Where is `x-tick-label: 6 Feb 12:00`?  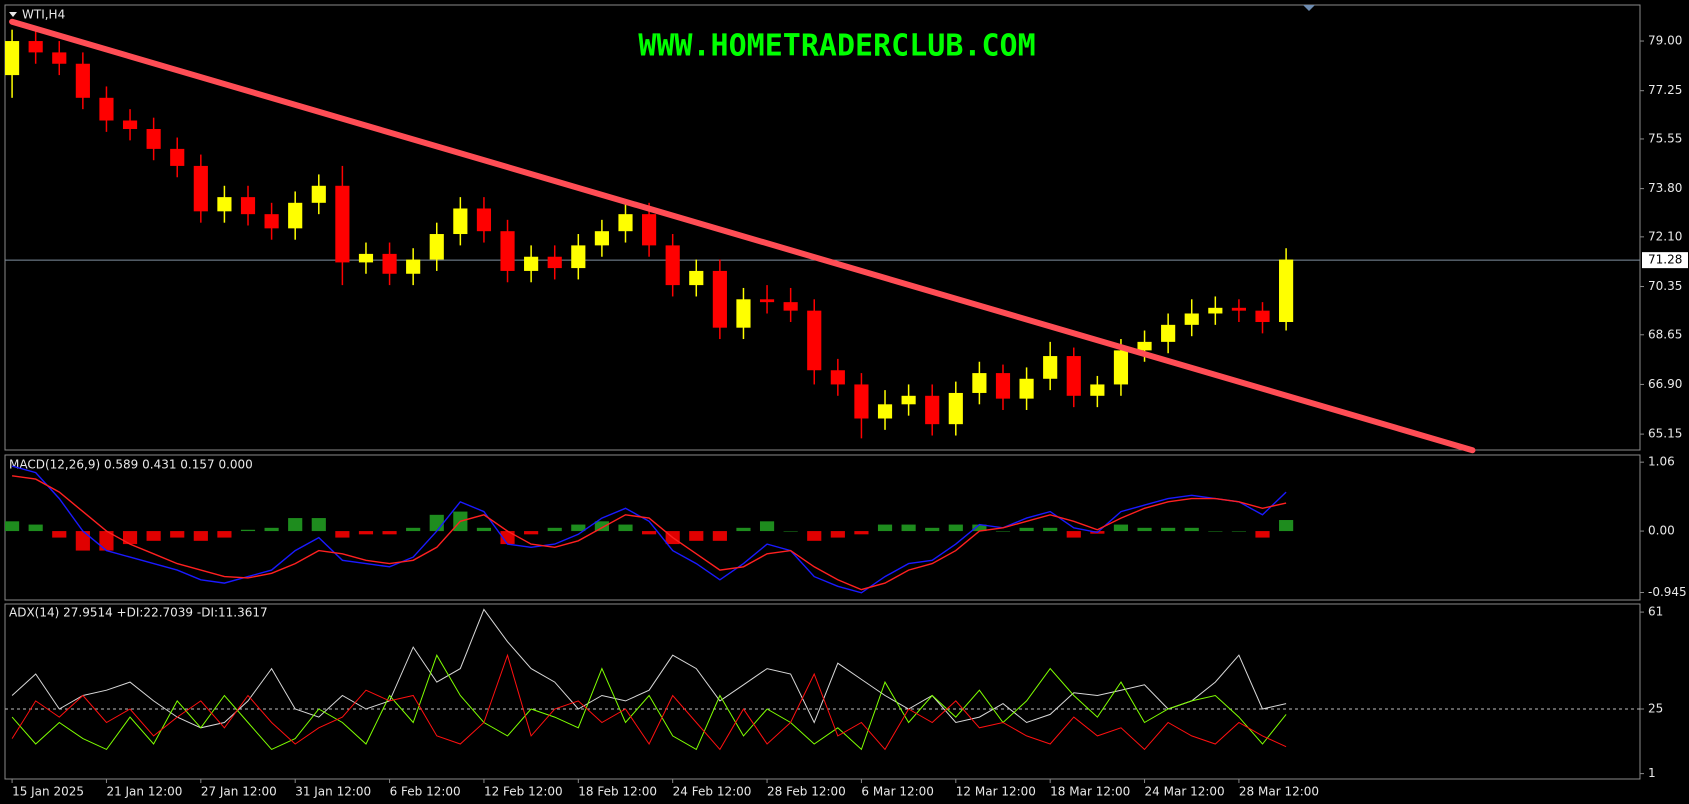 x-tick-label: 6 Feb 12:00 is located at coordinates (425, 792).